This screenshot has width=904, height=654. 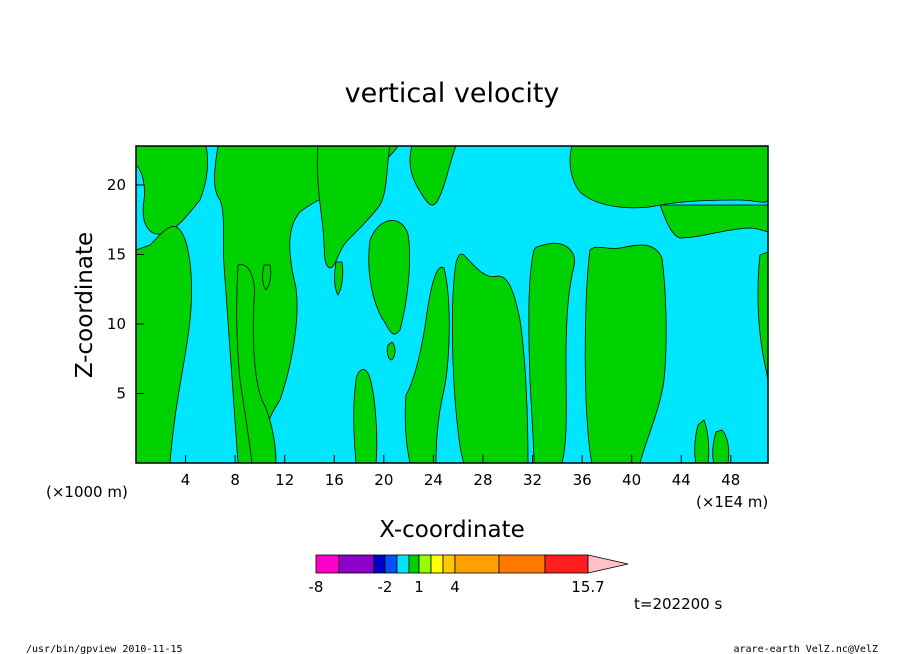 What do you see at coordinates (582, 480) in the screenshot?
I see `x-tick-label: 36` at bounding box center [582, 480].